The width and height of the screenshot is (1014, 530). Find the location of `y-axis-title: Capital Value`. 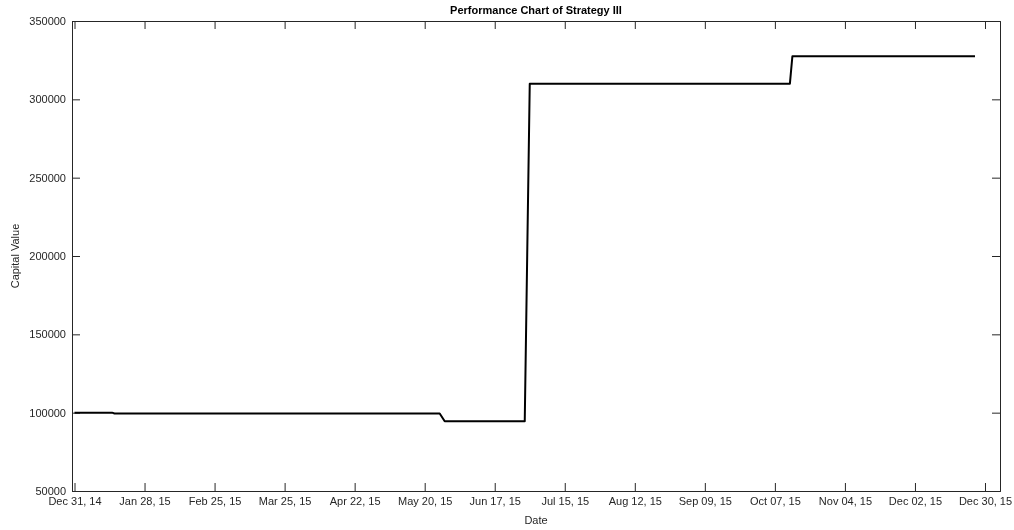

y-axis-title: Capital Value is located at coordinates (15, 256).